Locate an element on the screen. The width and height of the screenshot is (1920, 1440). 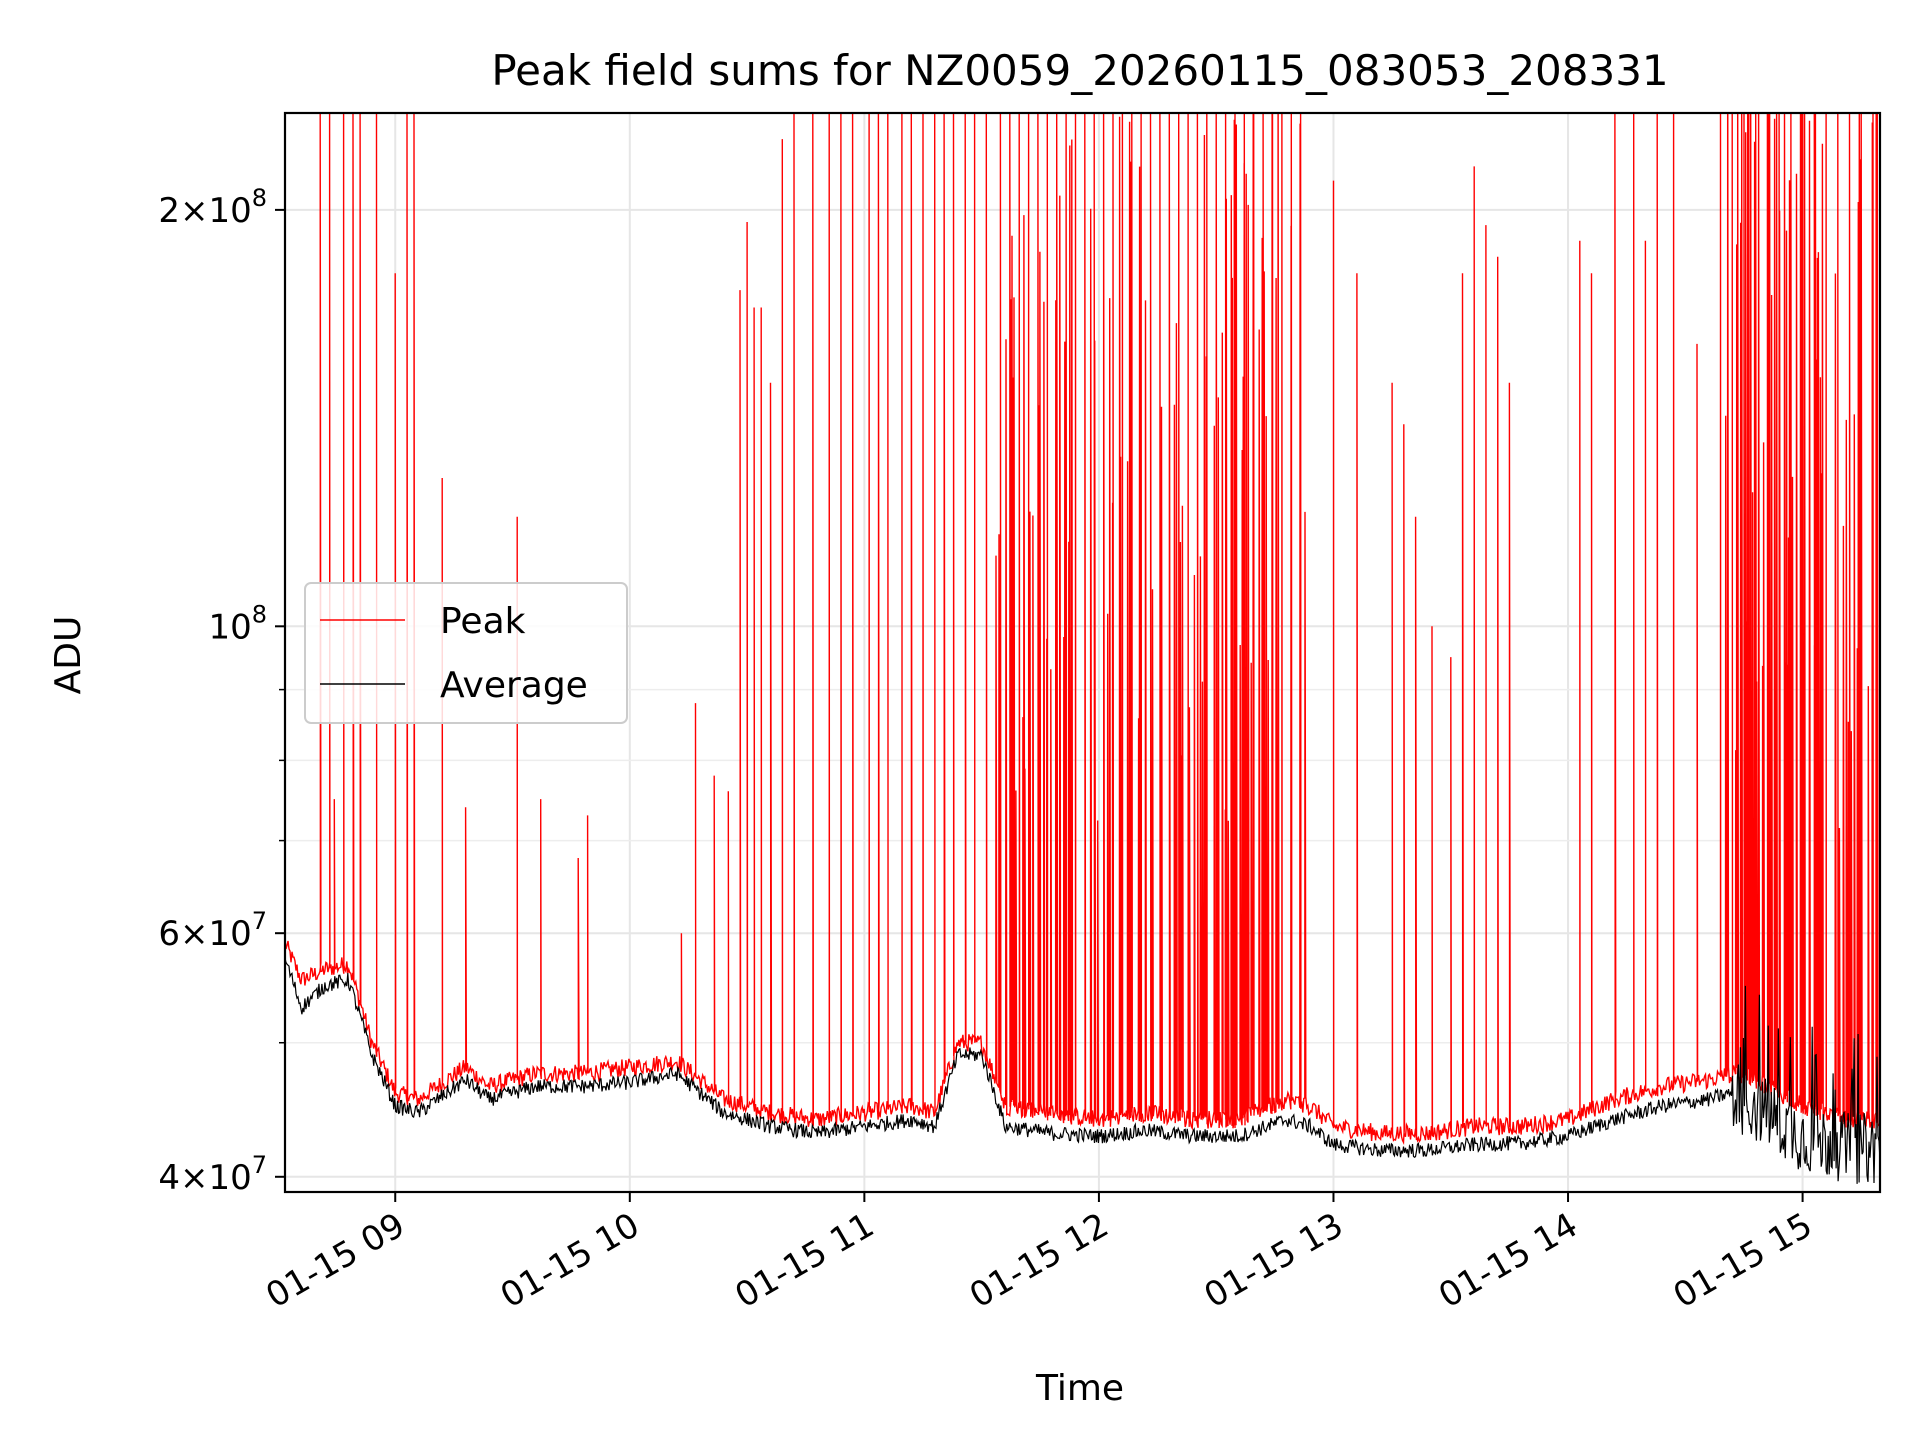
legend-label-average: Average is located at coordinates (514, 685).